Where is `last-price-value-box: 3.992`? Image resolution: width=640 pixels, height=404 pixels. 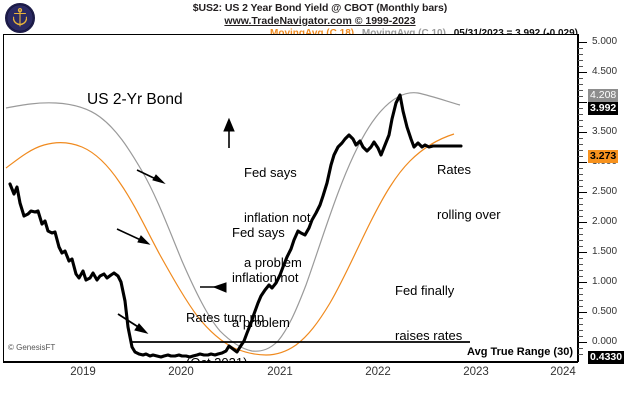 last-price-value-box: 3.992 is located at coordinates (603, 108).